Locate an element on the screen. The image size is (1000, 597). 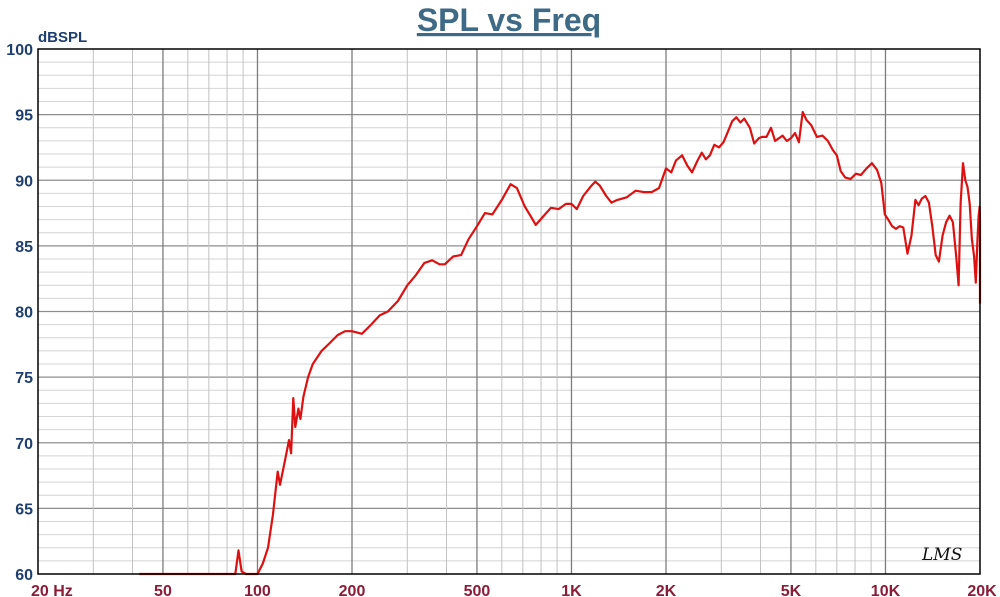
y-tick-label: 85 is located at coordinates (24, 247).